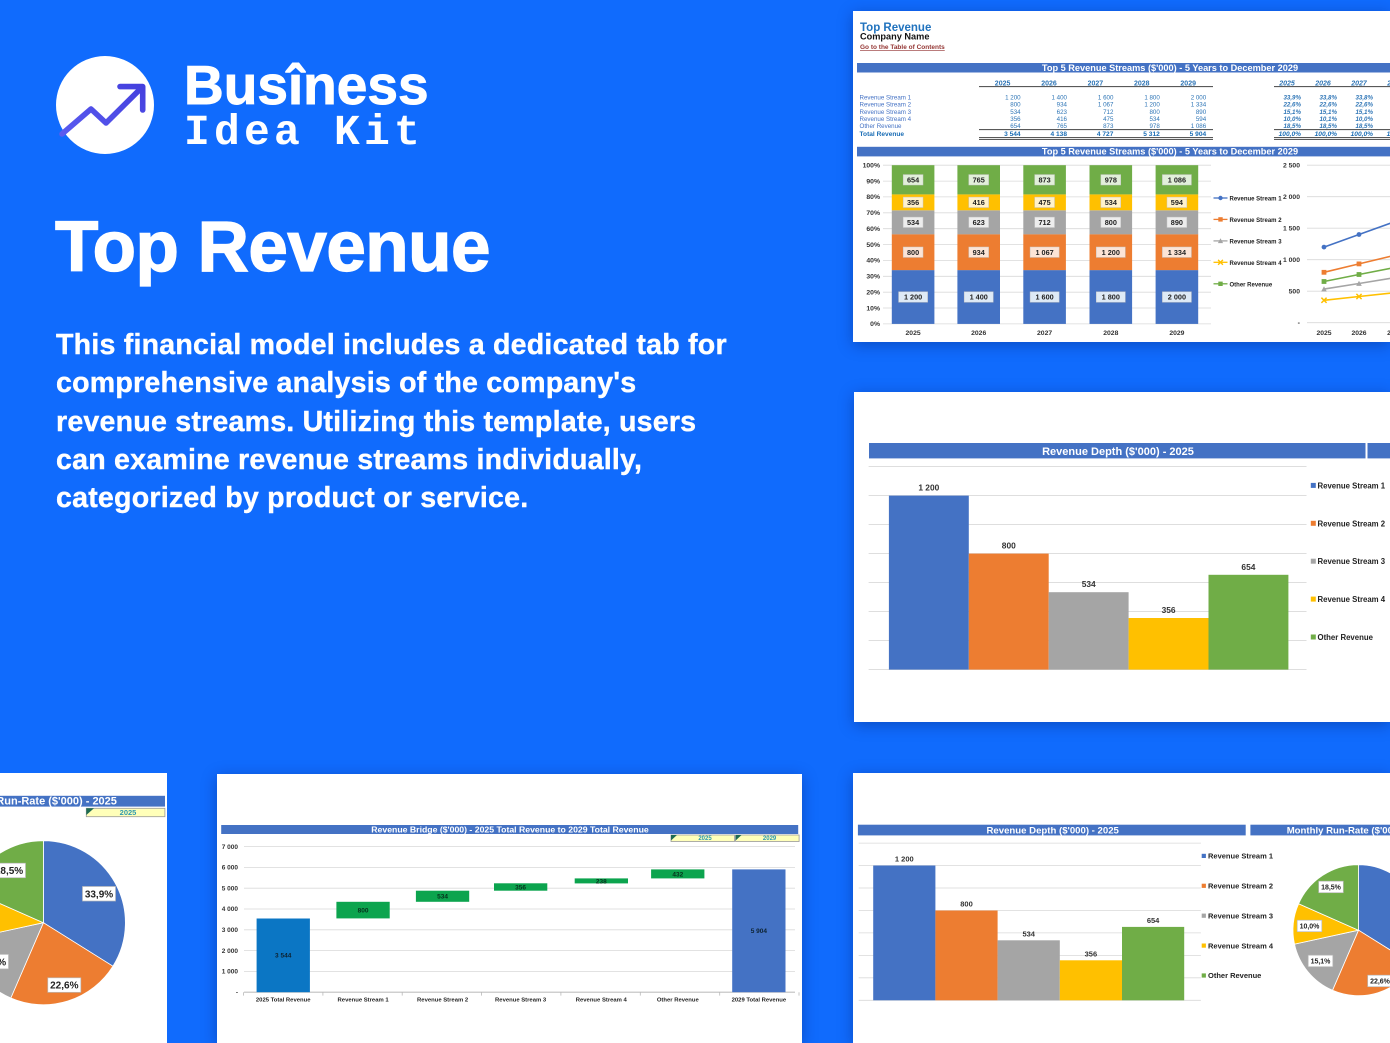 Image resolution: width=1390 pixels, height=1043 pixels. What do you see at coordinates (873, 229) in the screenshot?
I see `svg-text: 60%` at bounding box center [873, 229].